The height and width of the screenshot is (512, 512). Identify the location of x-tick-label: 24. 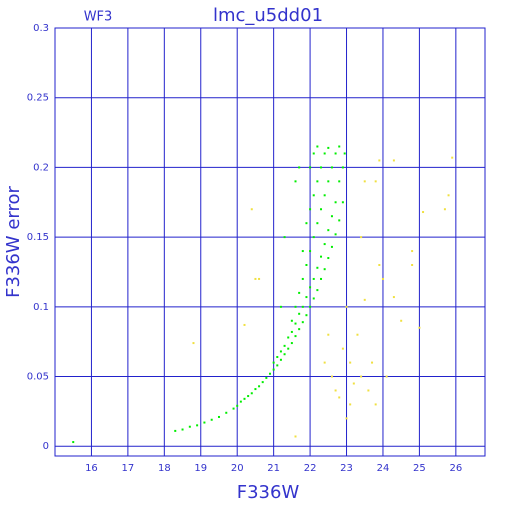
(383, 468).